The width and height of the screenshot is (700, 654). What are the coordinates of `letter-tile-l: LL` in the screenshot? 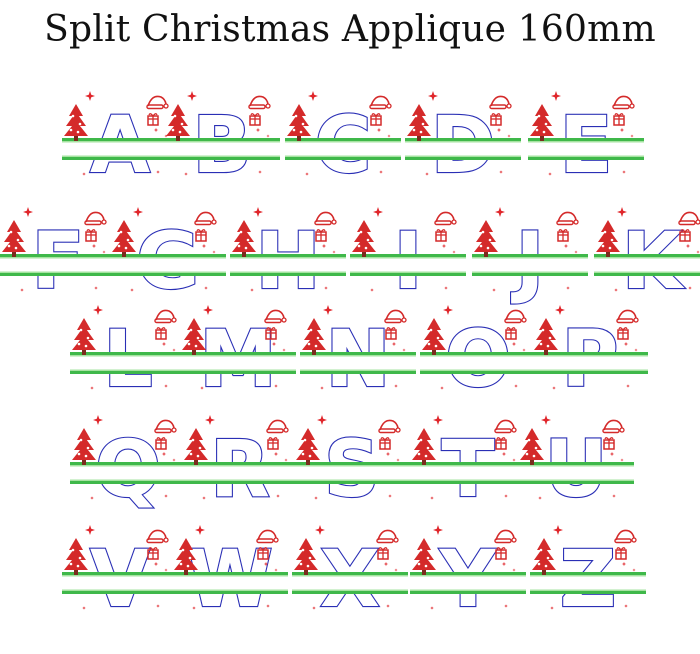 It's located at (128, 353).